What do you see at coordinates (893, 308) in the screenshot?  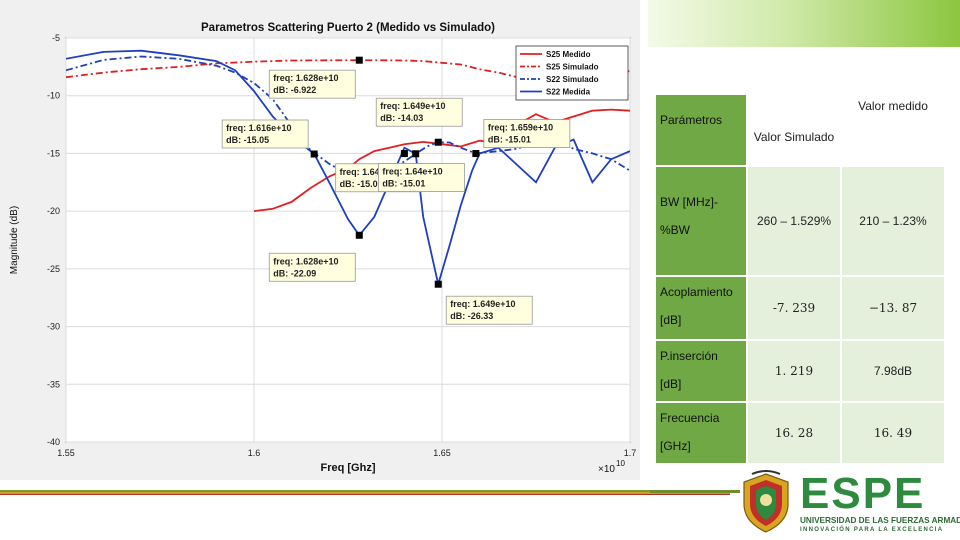 I see `row-med-value: −13. 87` at bounding box center [893, 308].